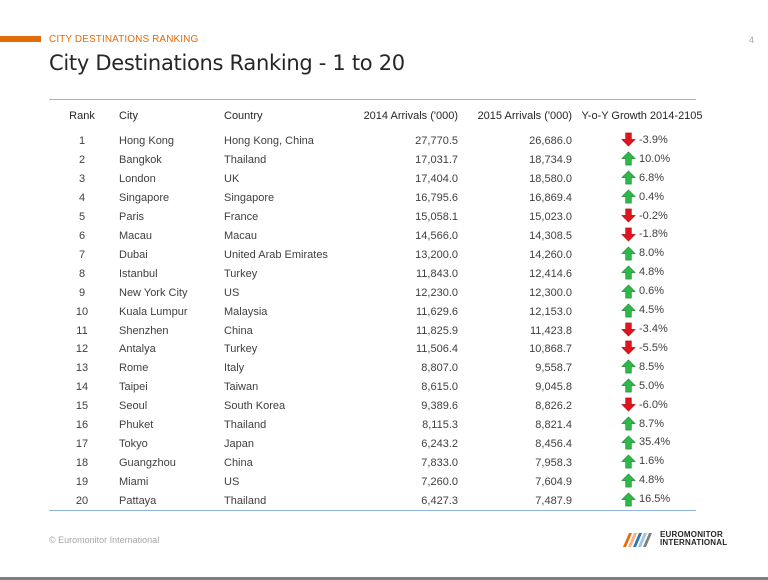  I want to click on cell-city: Hong Kong, so click(147, 141).